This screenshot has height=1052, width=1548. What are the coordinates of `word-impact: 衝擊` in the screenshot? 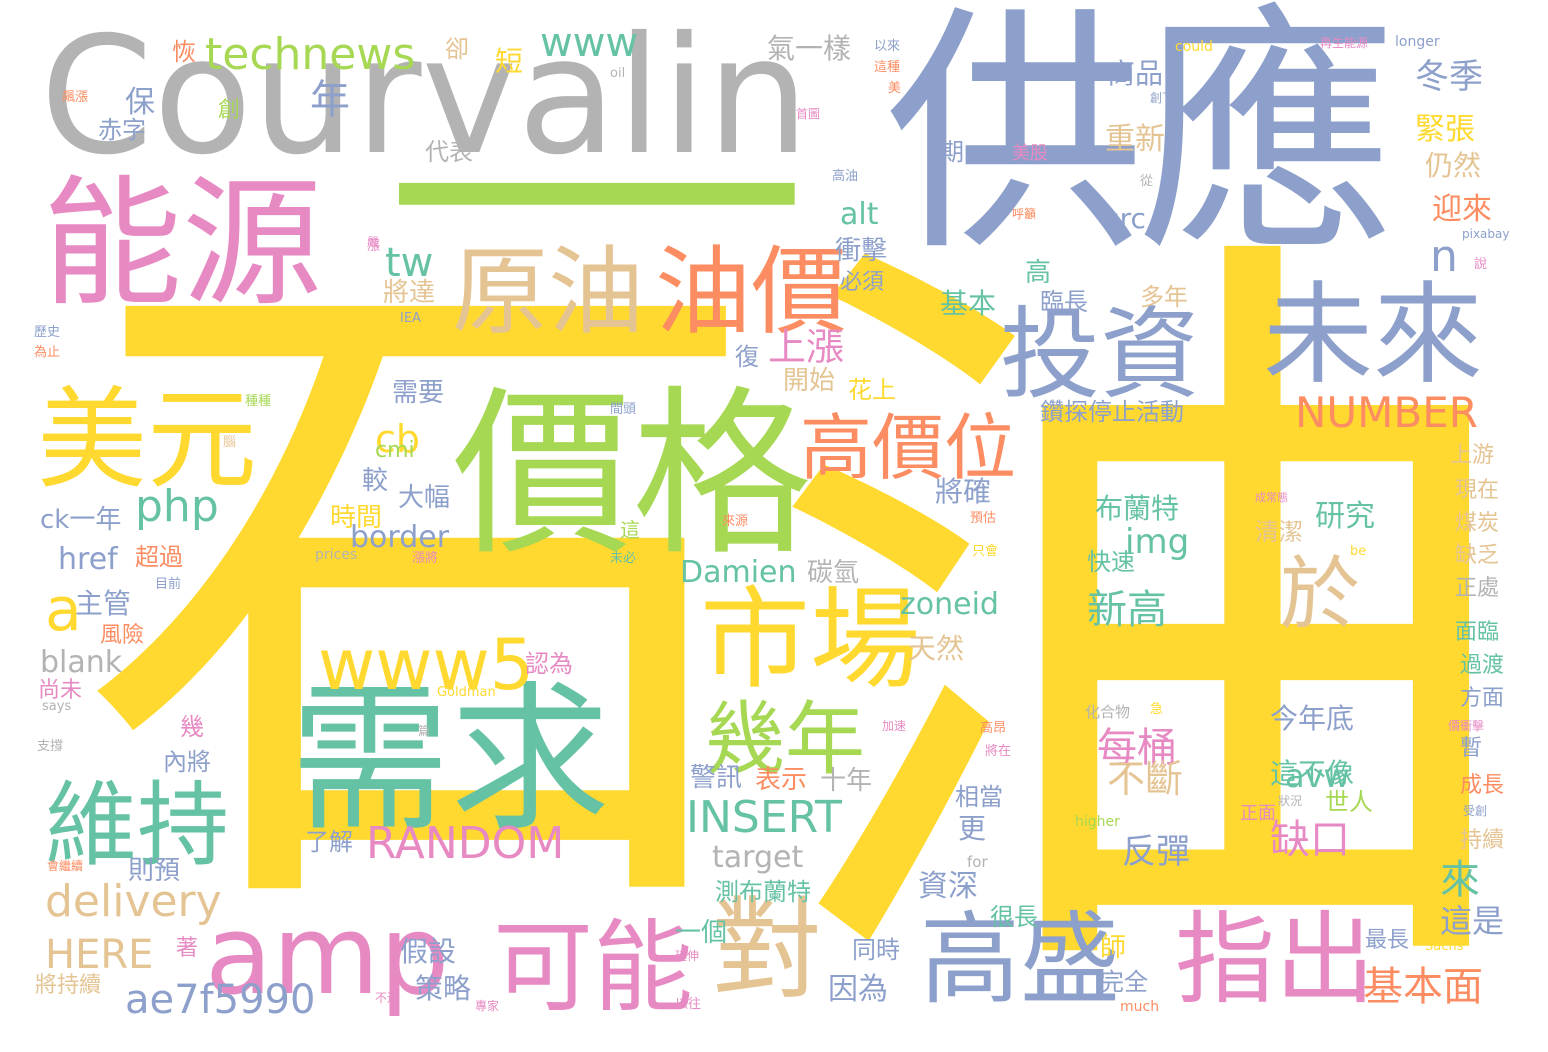 It's located at (861, 251).